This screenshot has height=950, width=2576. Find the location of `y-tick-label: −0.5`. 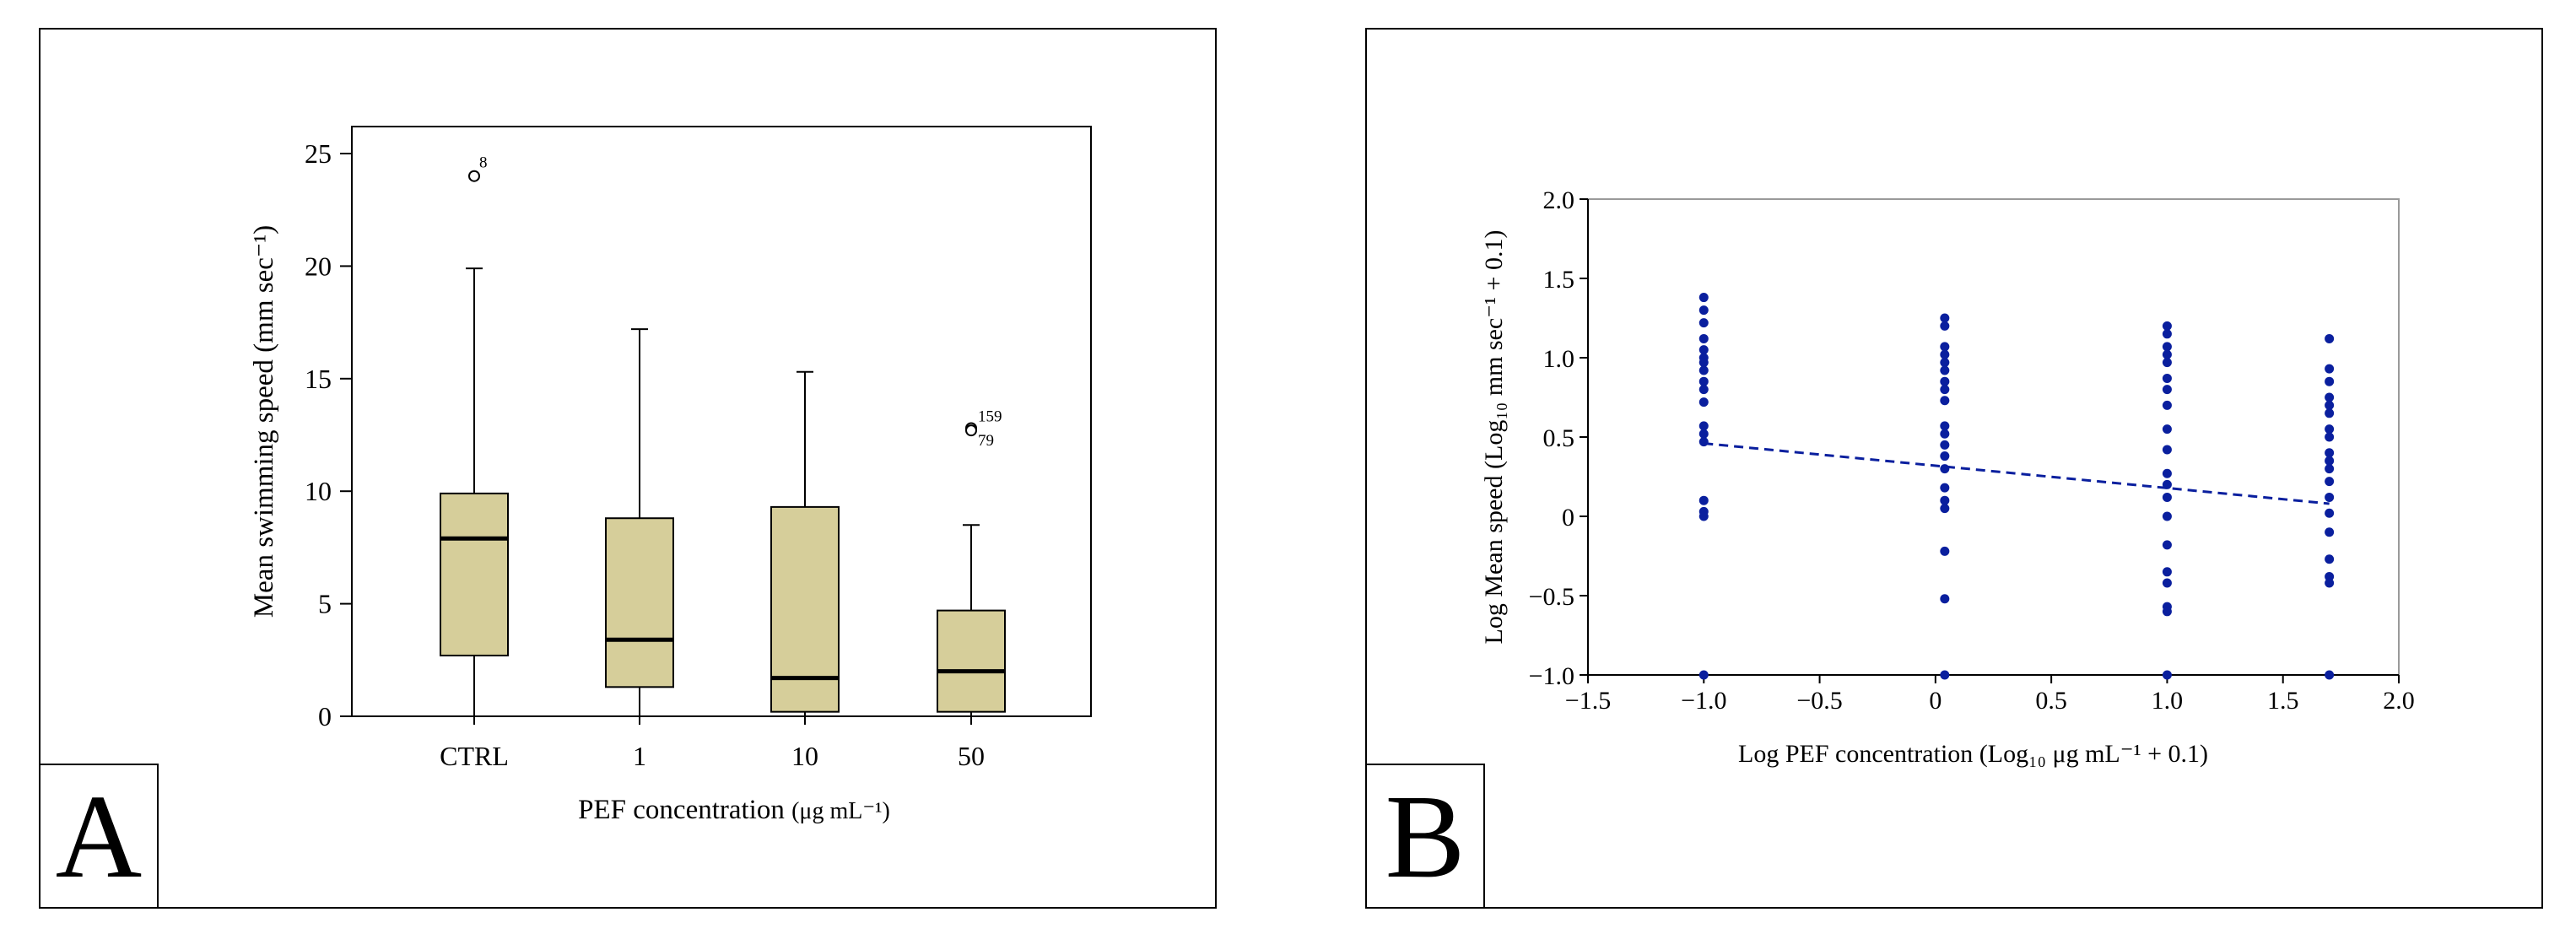

y-tick-label: −0.5 is located at coordinates (1551, 597).